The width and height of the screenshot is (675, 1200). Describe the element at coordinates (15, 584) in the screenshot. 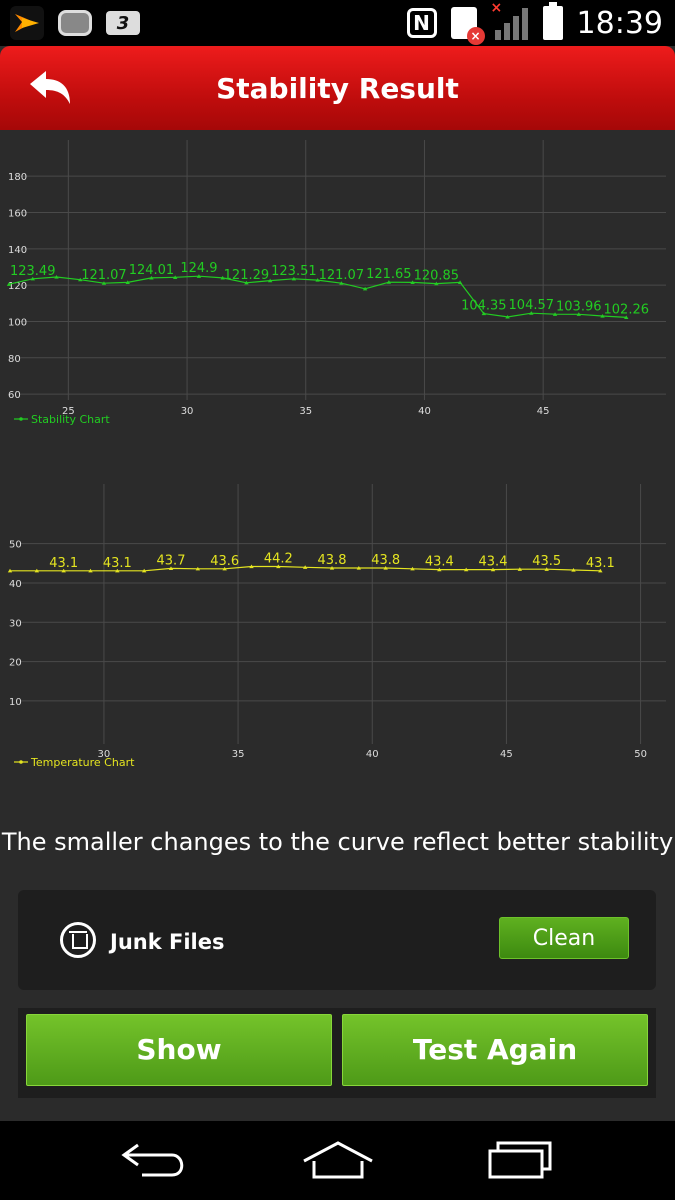

I see `temperature-ytick-label: 40` at that location.